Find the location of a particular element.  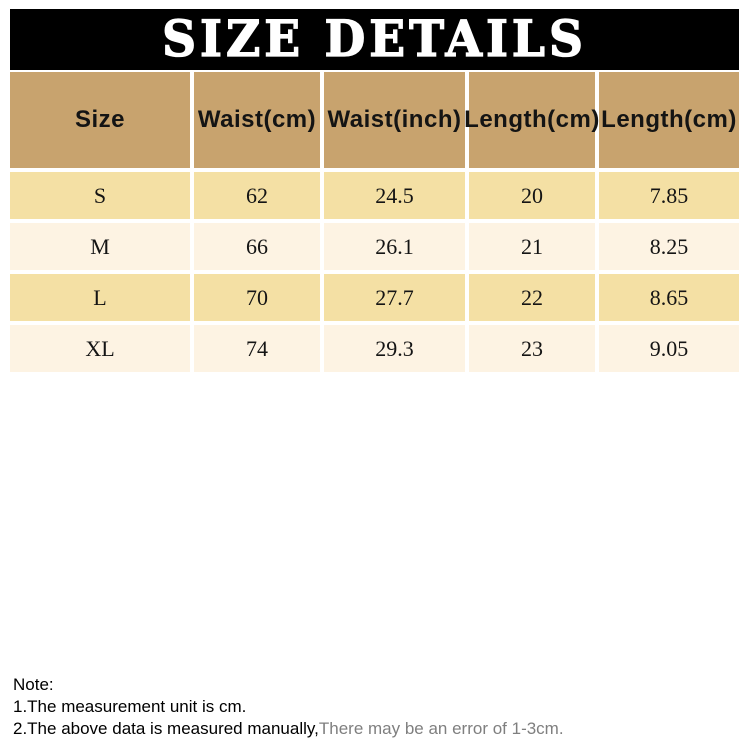

cell-xl-length-1: 23 is located at coordinates (532, 348).